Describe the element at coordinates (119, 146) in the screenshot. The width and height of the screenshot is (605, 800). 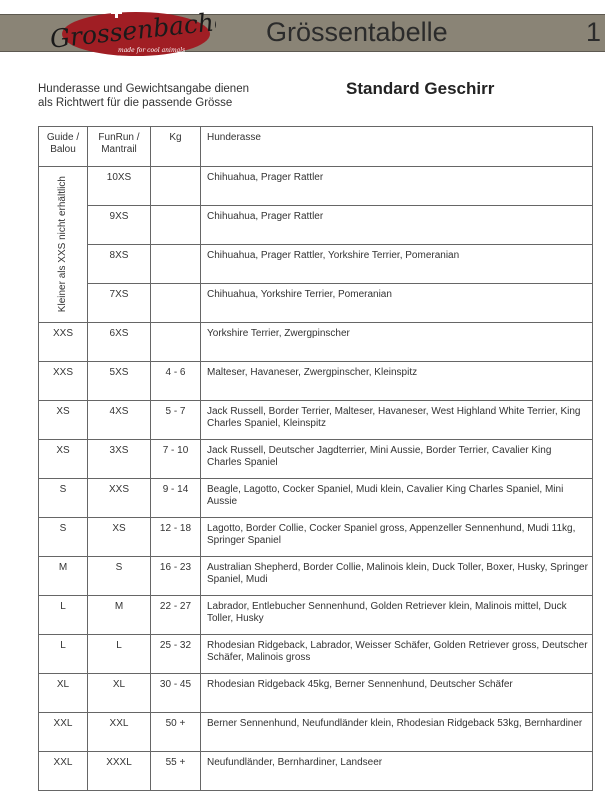
I see `header-funrun: FunRun / Mantrail` at that location.